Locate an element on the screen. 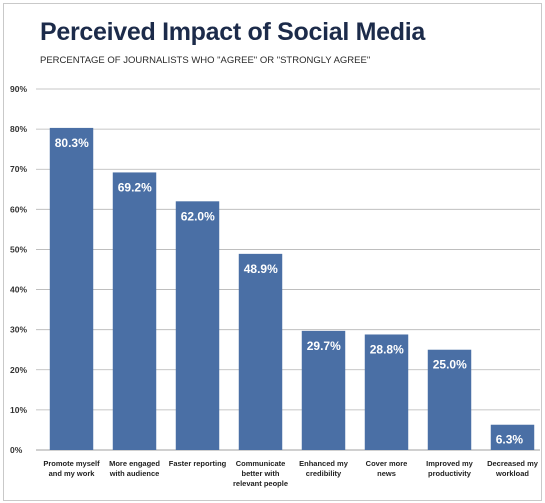 The height and width of the screenshot is (503, 545). data-label: 28.8% is located at coordinates (387, 349).